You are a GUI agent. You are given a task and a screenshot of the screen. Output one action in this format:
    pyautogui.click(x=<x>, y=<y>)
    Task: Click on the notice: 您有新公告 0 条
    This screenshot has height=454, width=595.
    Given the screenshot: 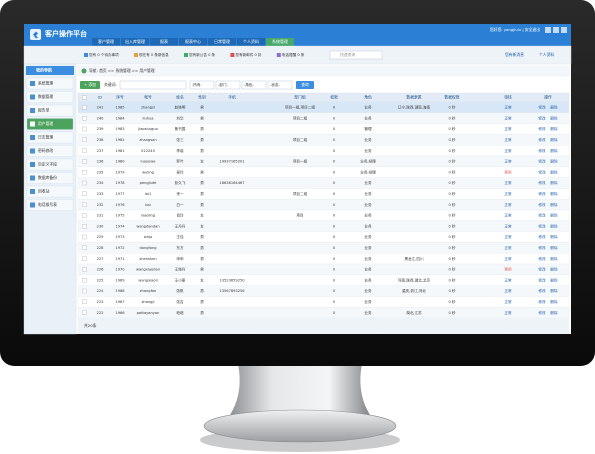 What is the action you would take?
    pyautogui.click(x=202, y=54)
    